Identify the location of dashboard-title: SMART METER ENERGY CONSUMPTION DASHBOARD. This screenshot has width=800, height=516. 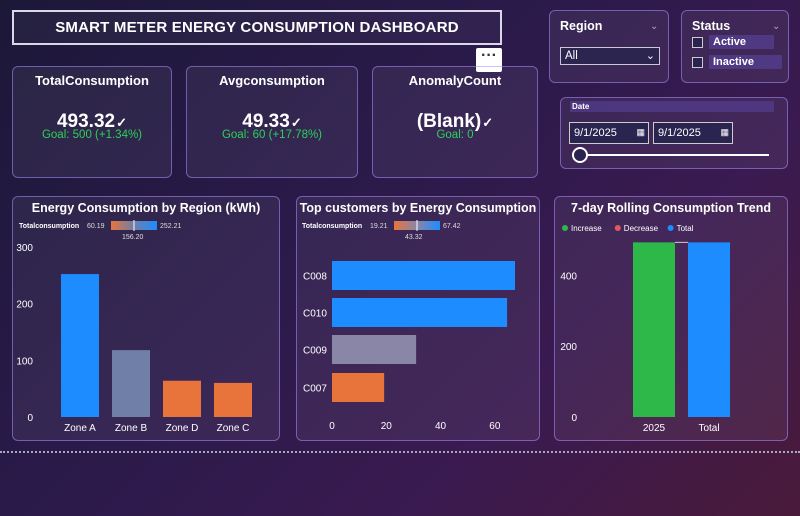
(257, 27).